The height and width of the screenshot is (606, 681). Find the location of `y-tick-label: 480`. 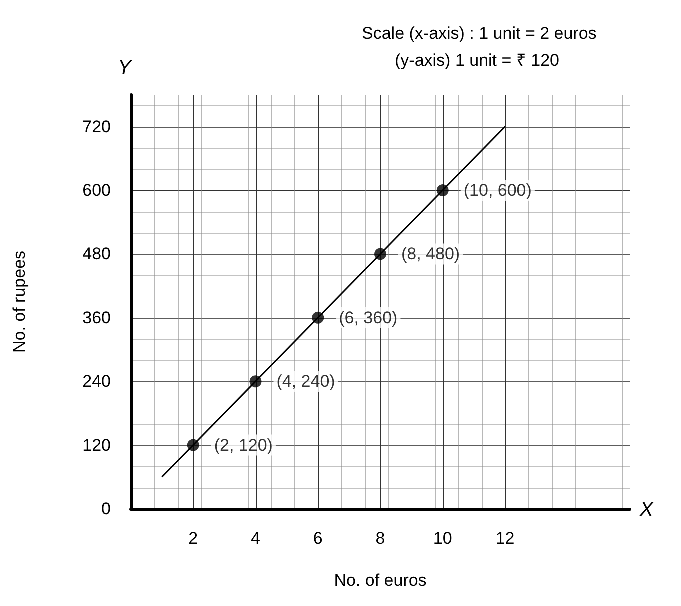

y-tick-label: 480 is located at coordinates (96, 254).